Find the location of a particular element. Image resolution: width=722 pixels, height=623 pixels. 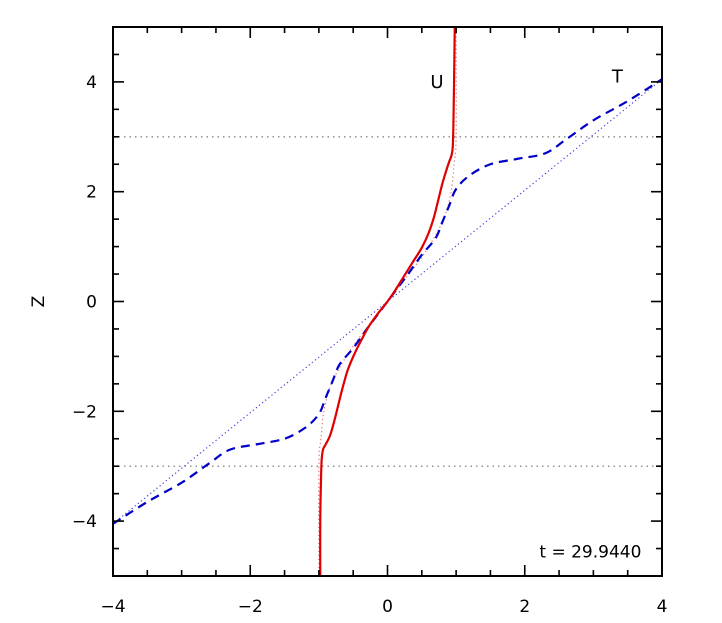

y-tick-label: −4 is located at coordinates (84, 522).